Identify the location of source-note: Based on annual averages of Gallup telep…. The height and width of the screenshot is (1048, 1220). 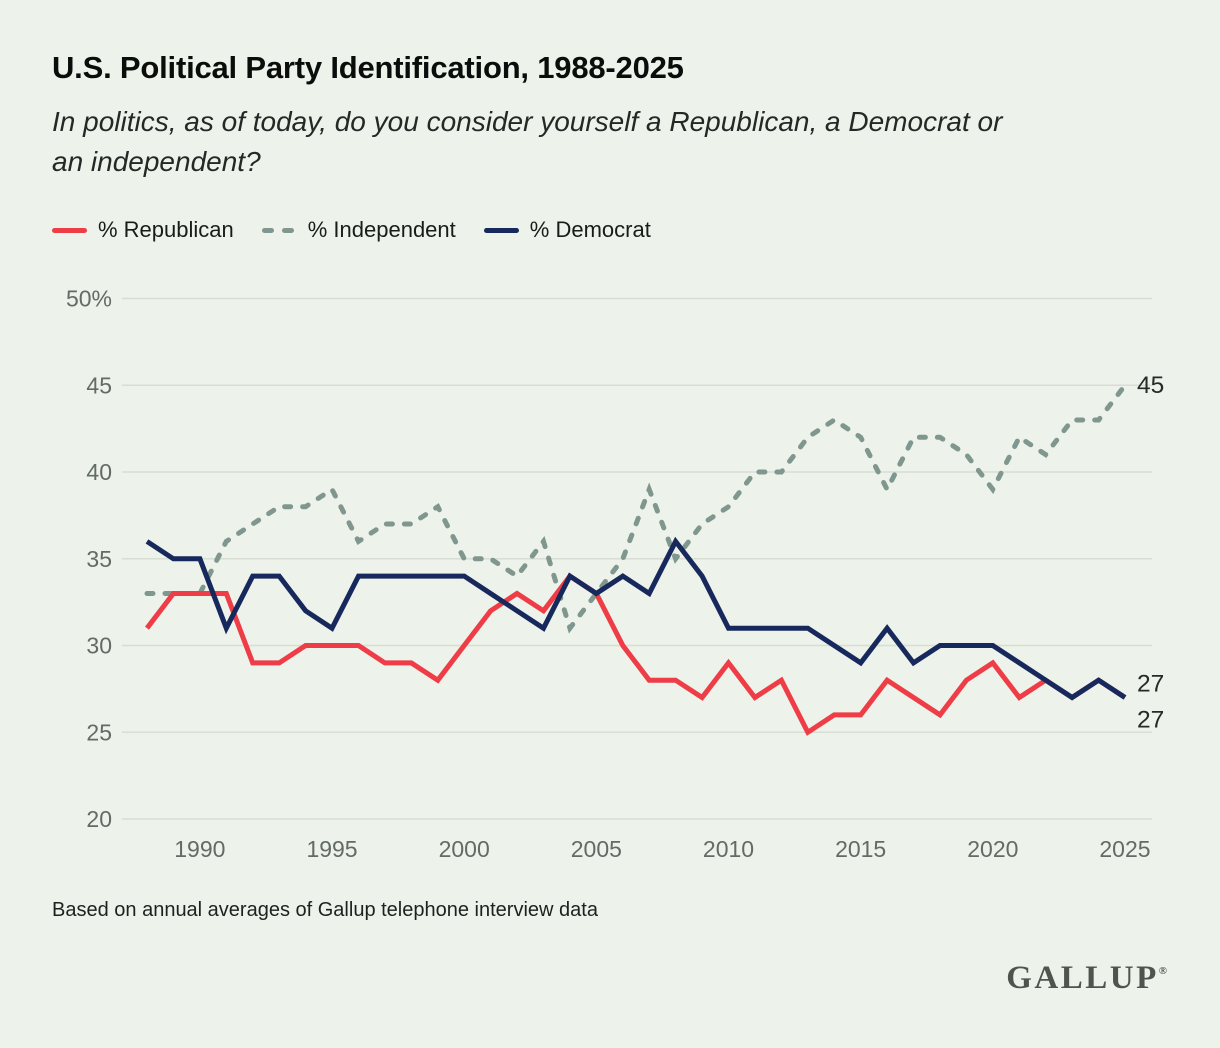
(325, 910).